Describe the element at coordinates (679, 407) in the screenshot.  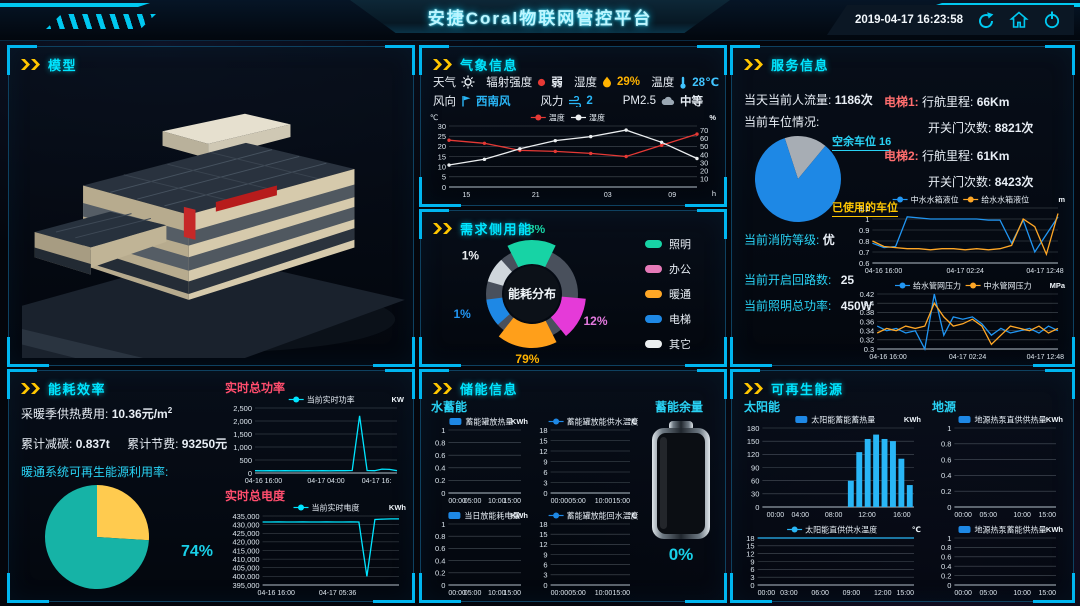
I see `storage-remaining-label: 蓄能余量` at that location.